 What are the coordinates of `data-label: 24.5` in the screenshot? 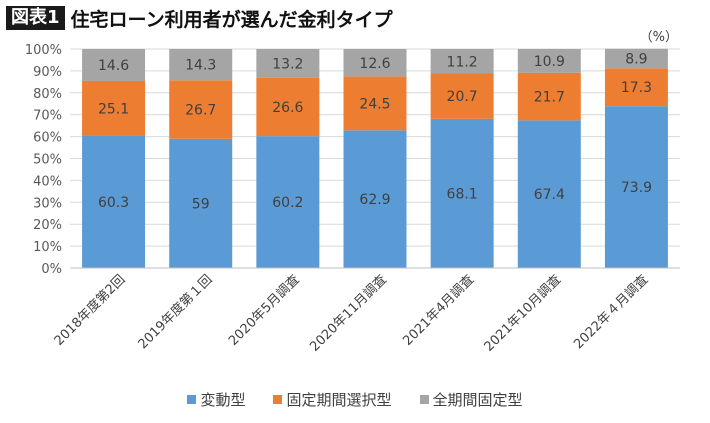 It's located at (374, 104).